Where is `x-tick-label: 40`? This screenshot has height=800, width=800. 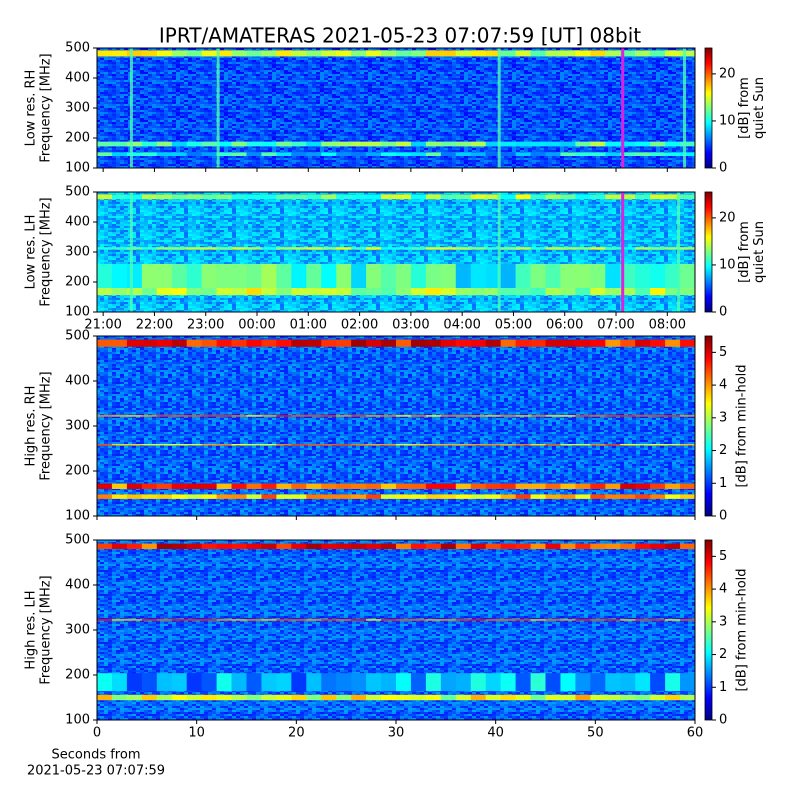 x-tick-label: 40 is located at coordinates (495, 733).